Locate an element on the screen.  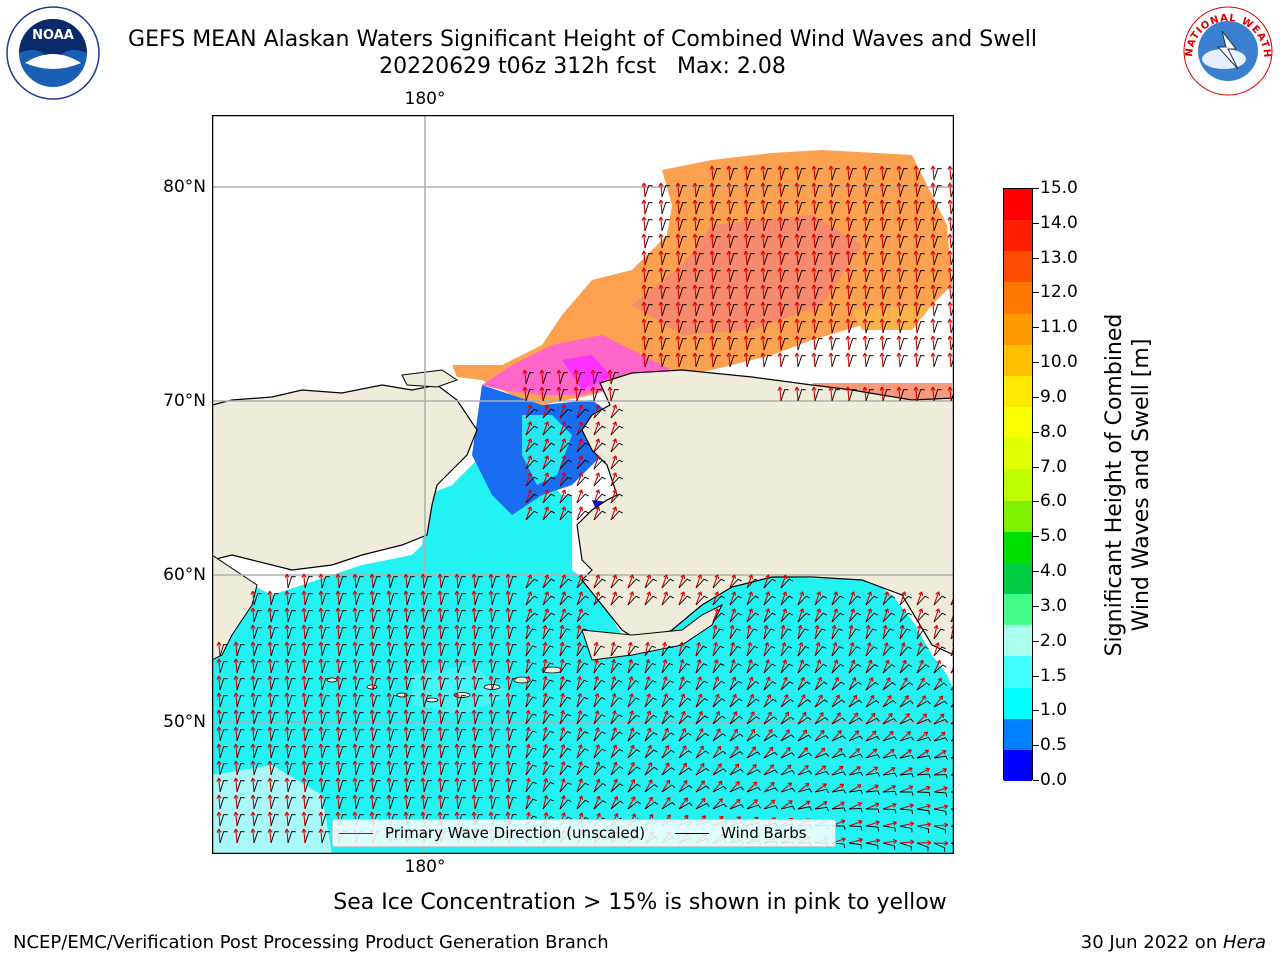
wave-legend-label: Primary Wave Direction (unscaled) is located at coordinates (515, 833).